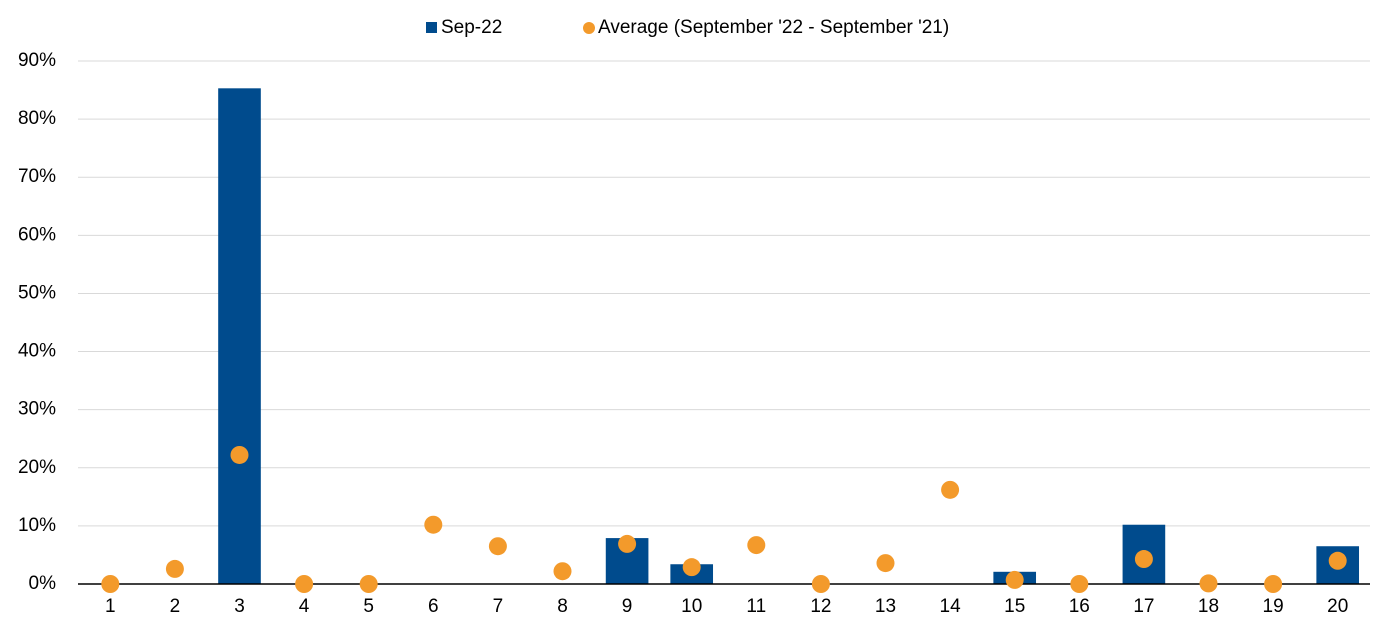 The image size is (1375, 621). Describe the element at coordinates (43, 583) in the screenshot. I see `y-tick-label: 0%` at that location.